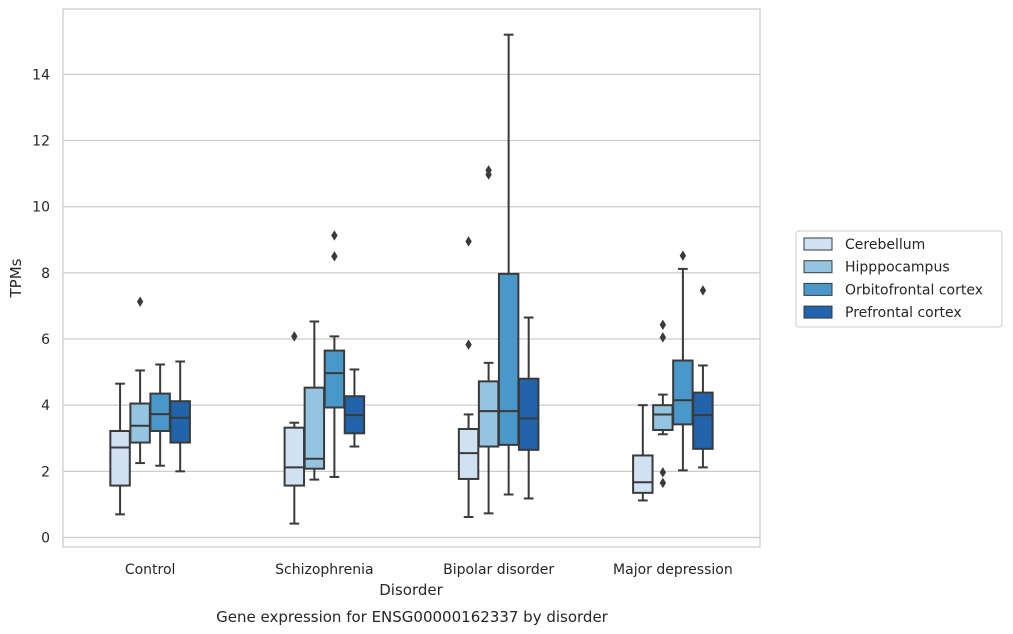  I want to click on y-tick-label-10: 10, so click(41, 208).